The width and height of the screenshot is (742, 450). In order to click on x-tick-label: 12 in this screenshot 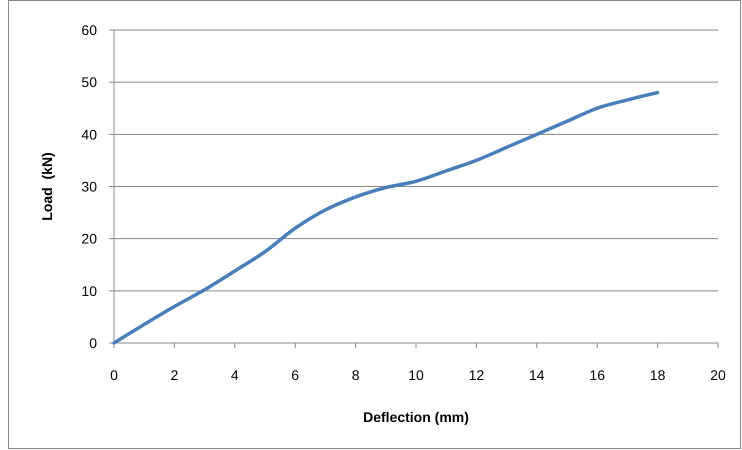, I will do `click(476, 375)`.